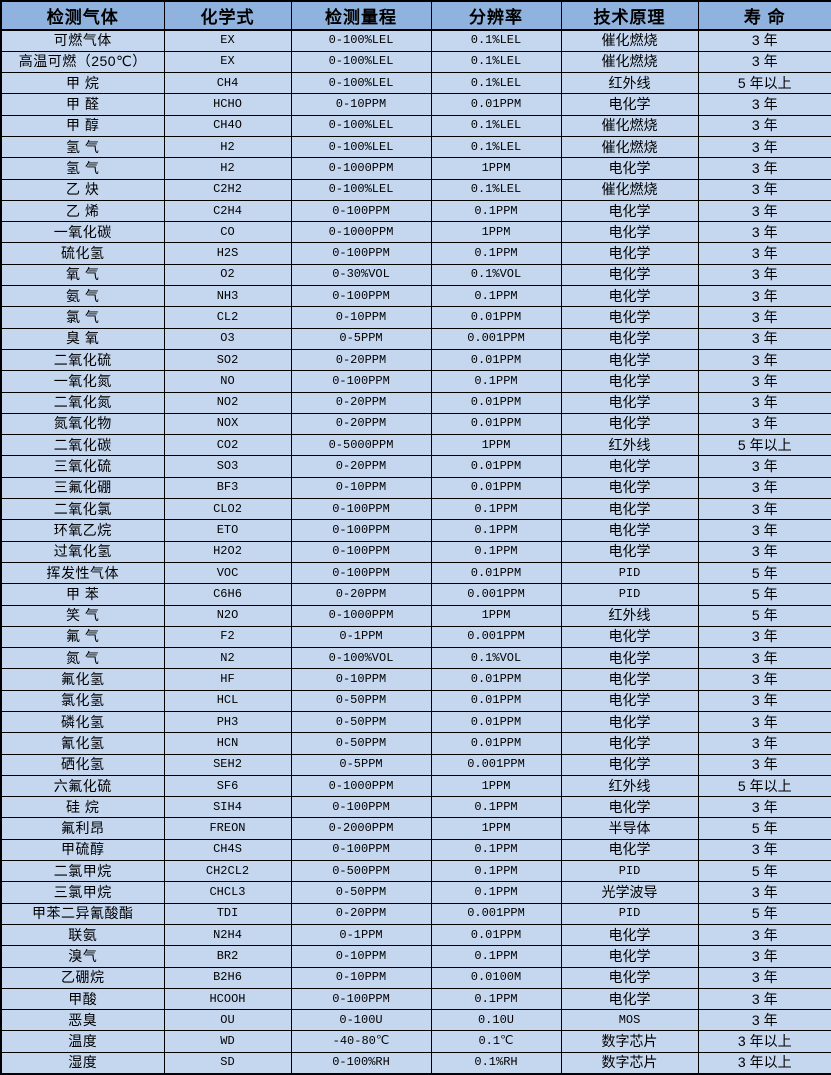  I want to click on cell-formula: CH2CL2, so click(227, 871).